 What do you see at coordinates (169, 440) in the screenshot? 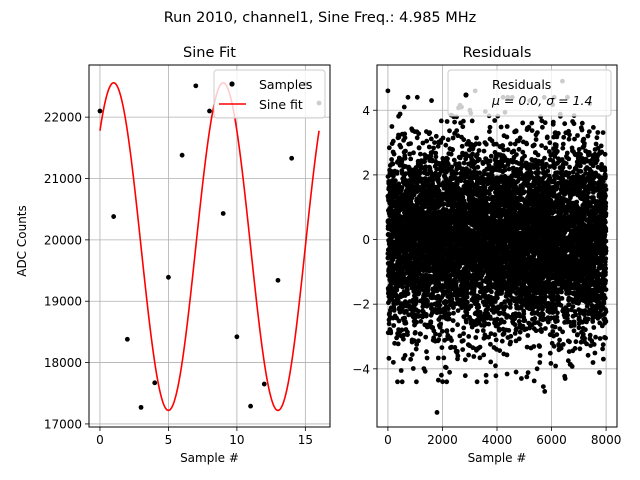
I see `x-tick-label: 5` at bounding box center [169, 440].